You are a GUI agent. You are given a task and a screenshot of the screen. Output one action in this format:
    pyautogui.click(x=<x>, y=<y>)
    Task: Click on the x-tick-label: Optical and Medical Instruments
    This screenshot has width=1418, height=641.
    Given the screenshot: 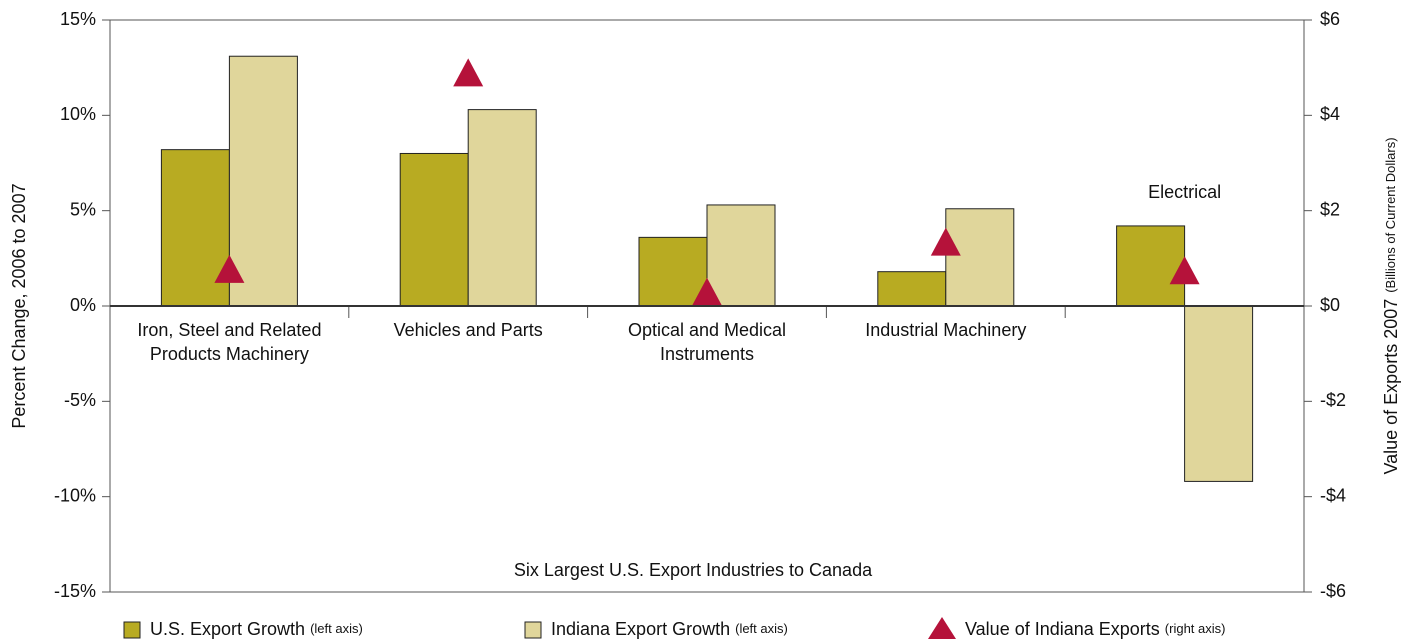 What is the action you would take?
    pyautogui.click(x=707, y=342)
    